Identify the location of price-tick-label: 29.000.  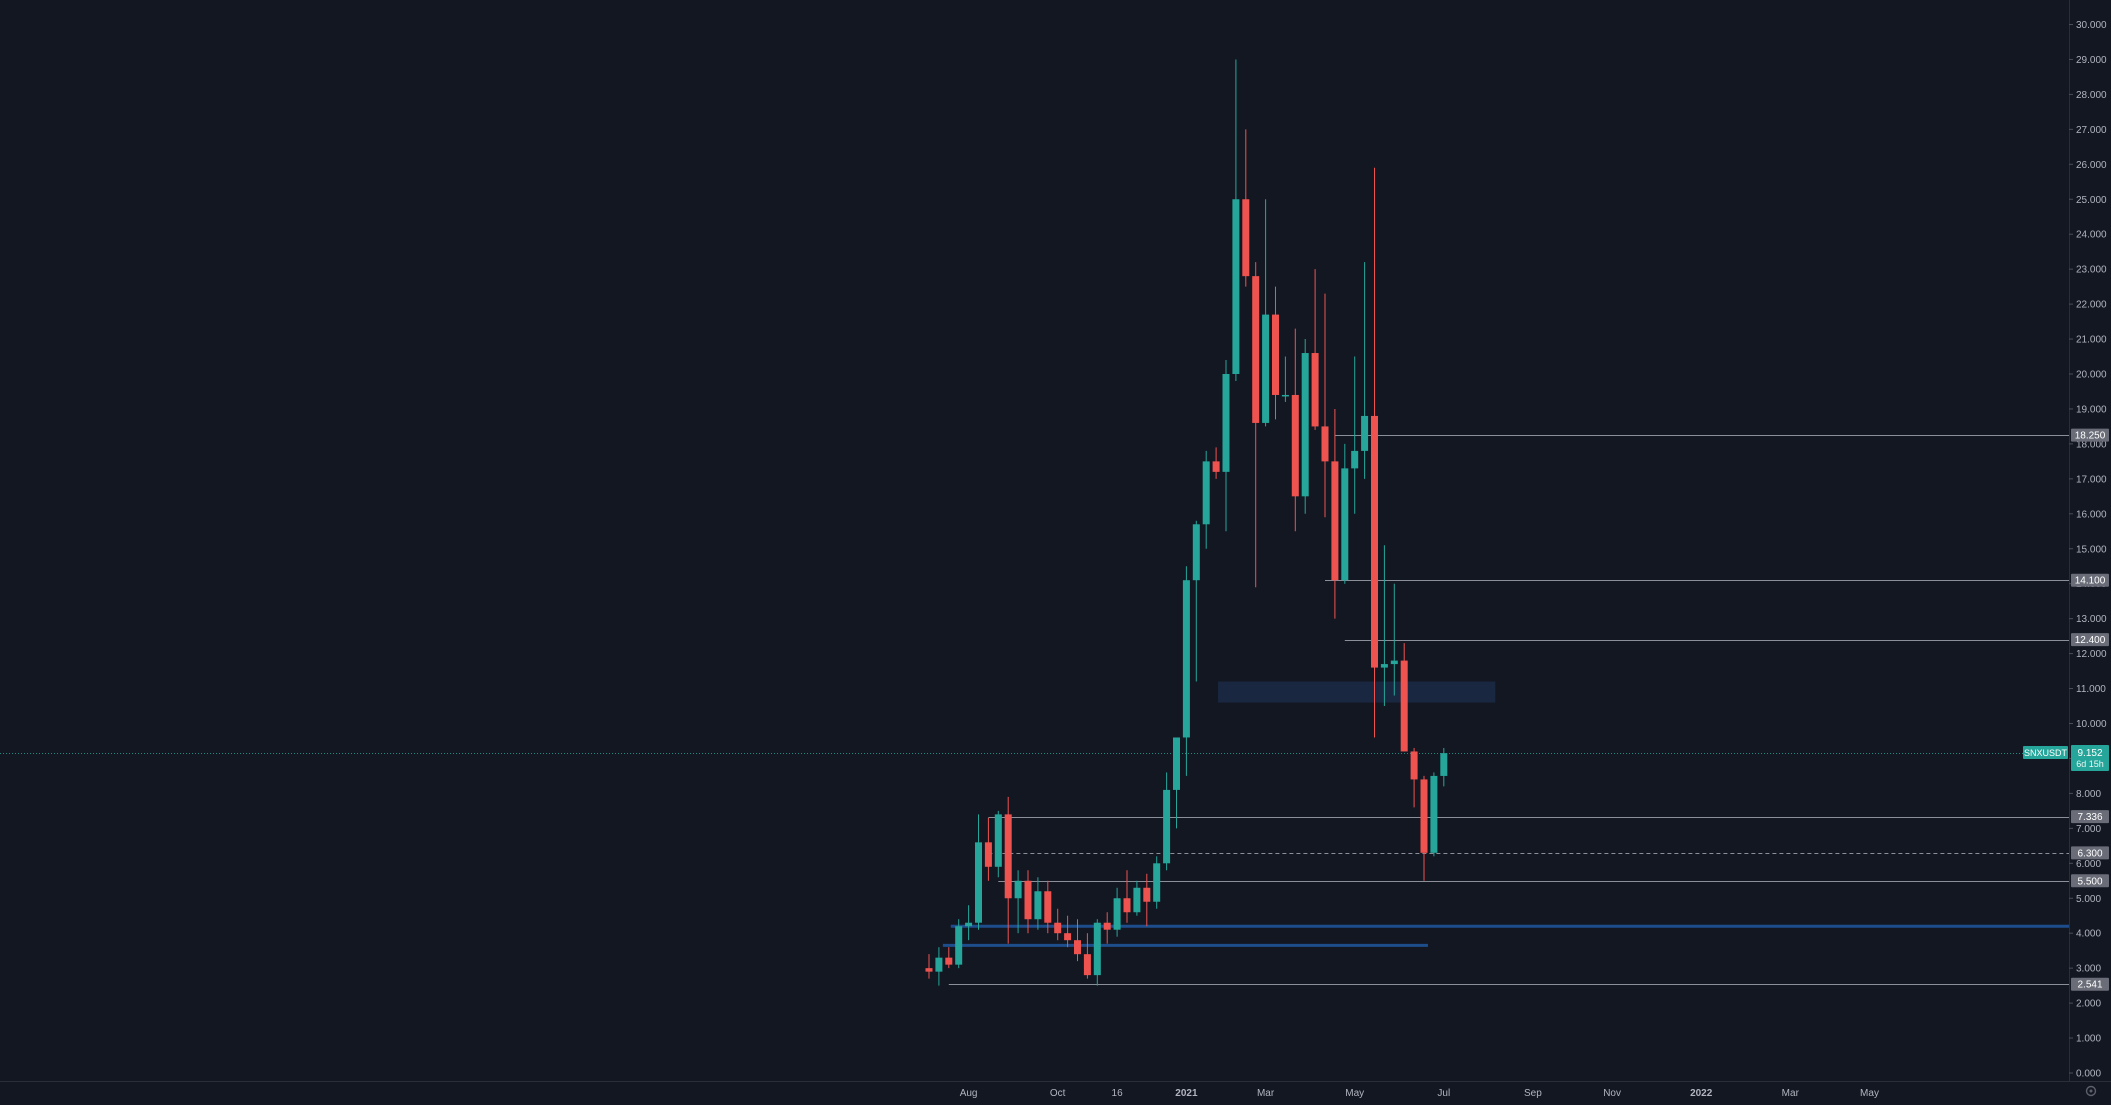
(2091, 60).